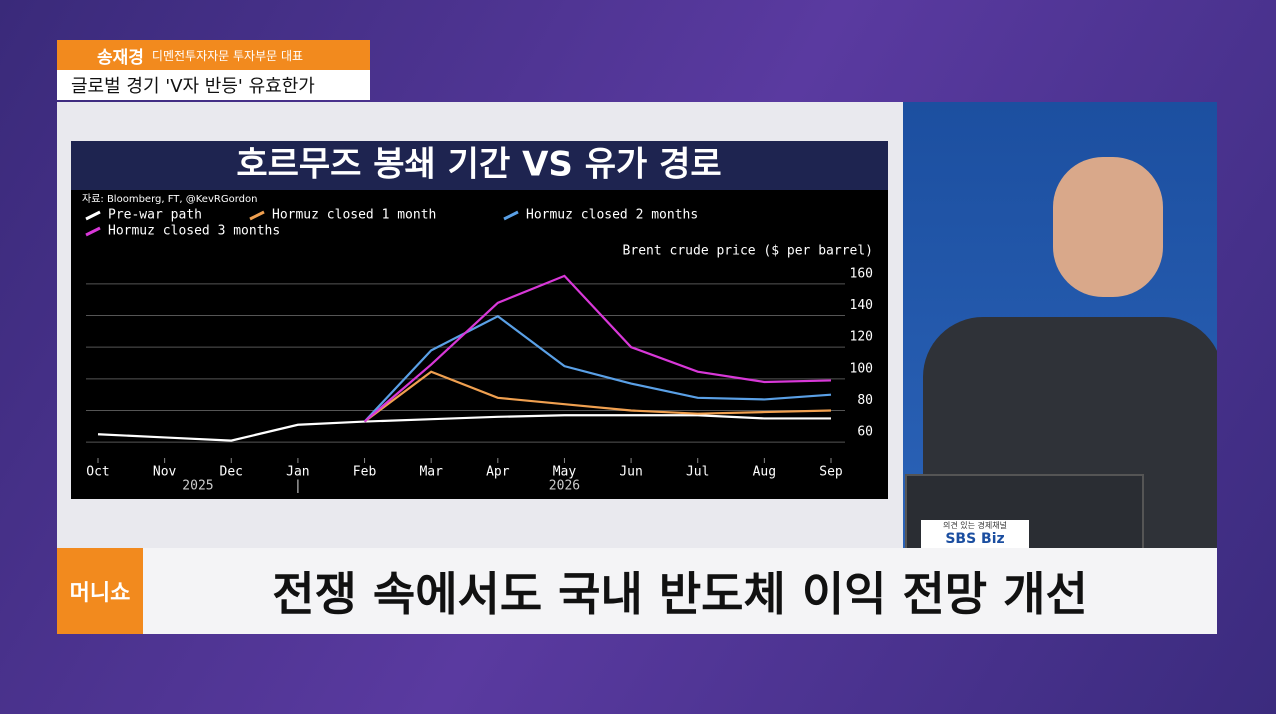 This screenshot has width=1276, height=714. What do you see at coordinates (831, 472) in the screenshot?
I see `x-tick-label: Sep` at bounding box center [831, 472].